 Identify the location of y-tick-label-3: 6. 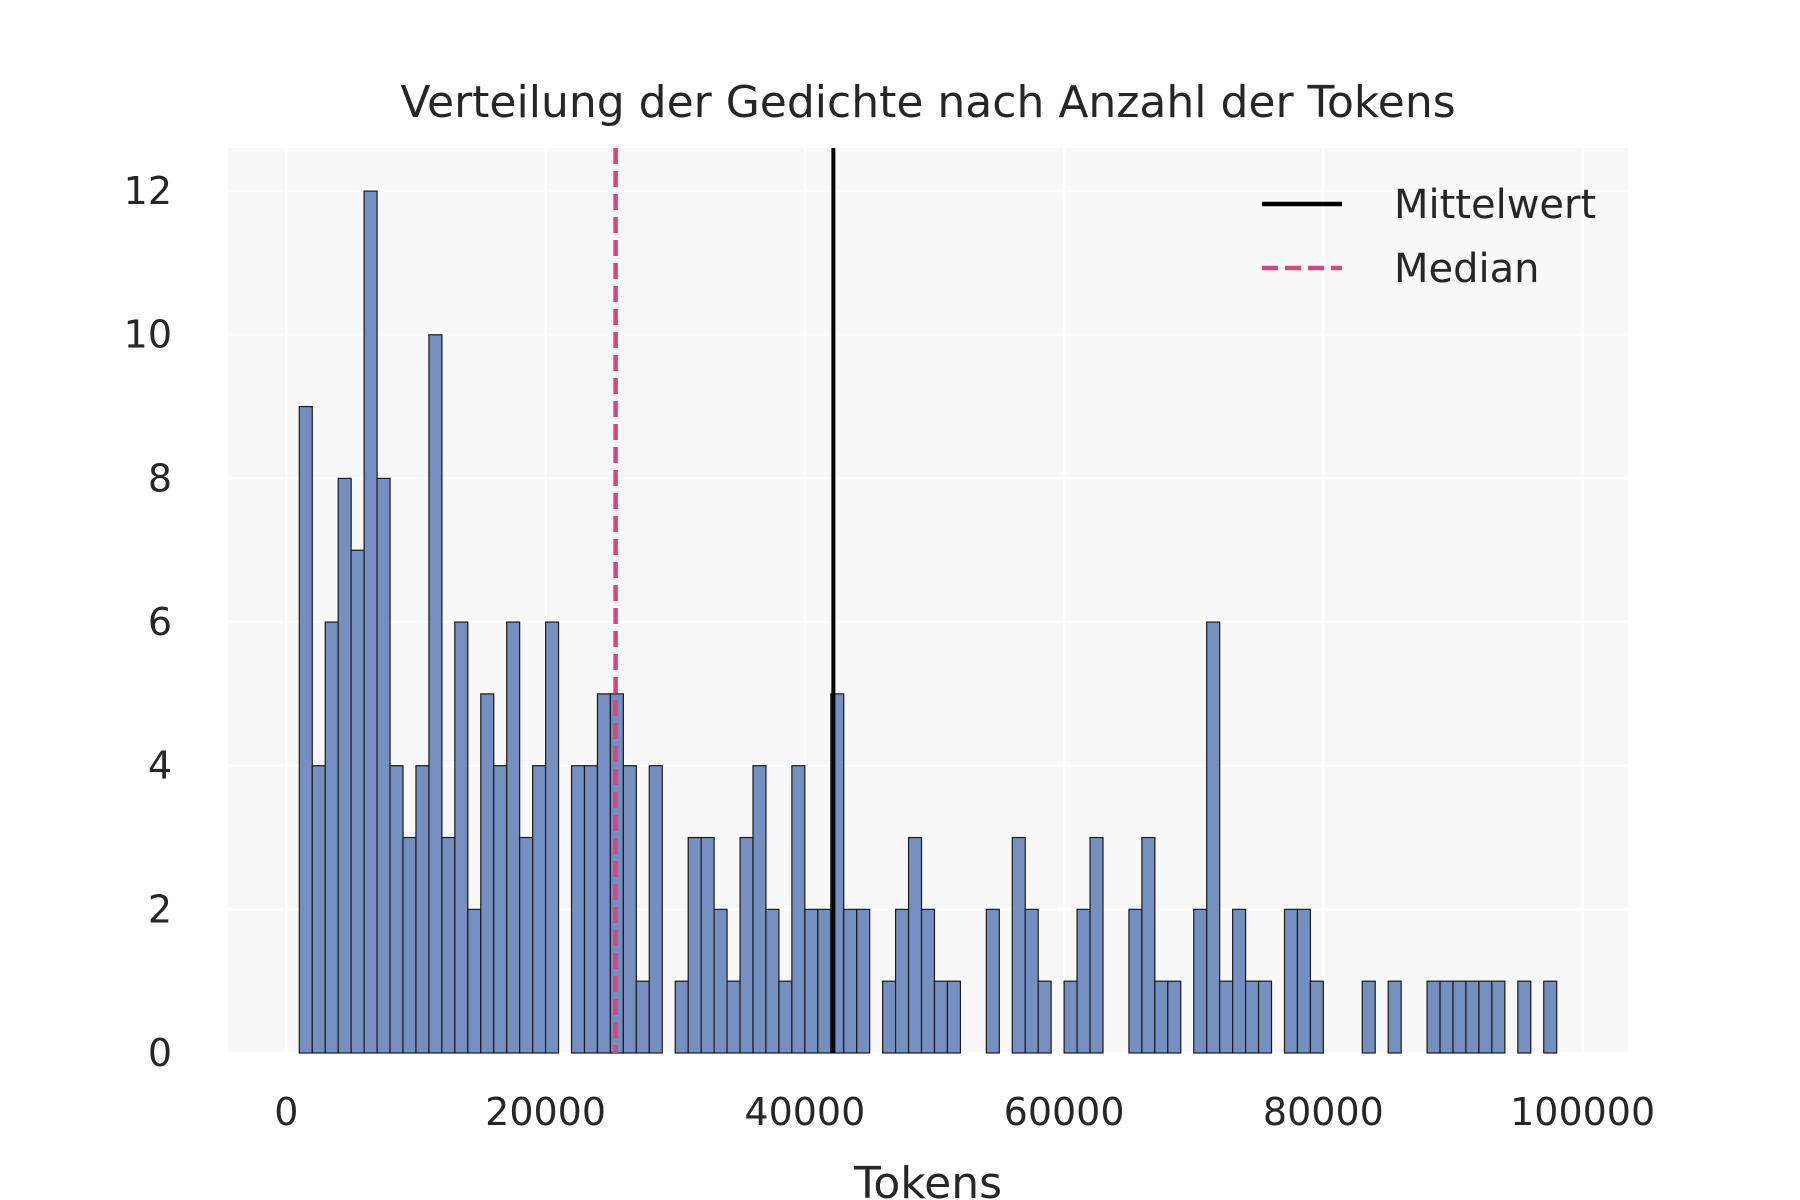
(160, 622).